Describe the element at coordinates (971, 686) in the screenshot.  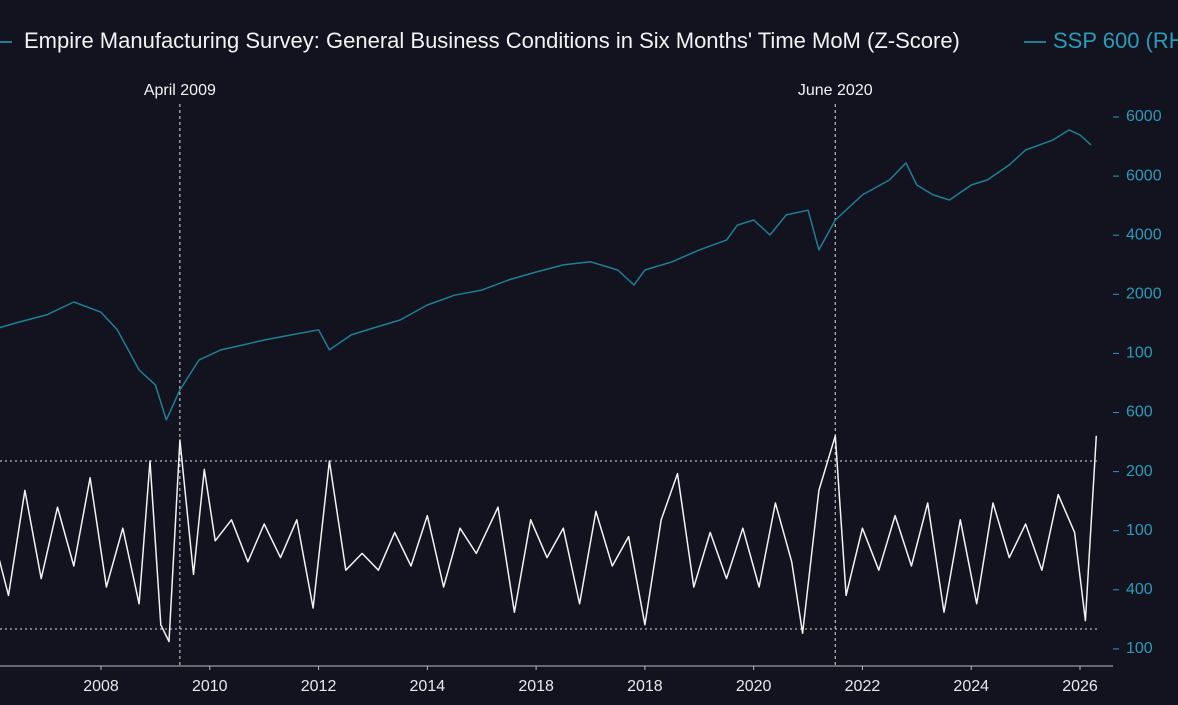
I see `x-tick-label: 2024` at that location.